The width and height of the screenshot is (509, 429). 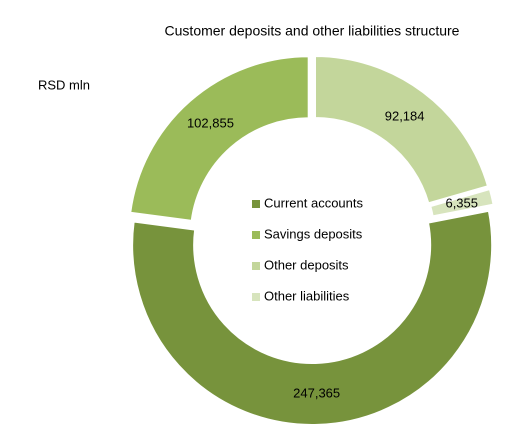 What do you see at coordinates (313, 202) in the screenshot?
I see `legend-label: Current accounts` at bounding box center [313, 202].